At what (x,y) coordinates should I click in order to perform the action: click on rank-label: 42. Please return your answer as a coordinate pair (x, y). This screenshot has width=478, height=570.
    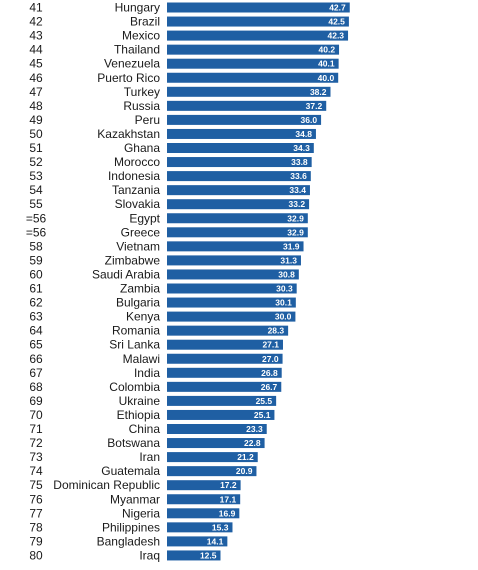
    Looking at the image, I should click on (36, 22).